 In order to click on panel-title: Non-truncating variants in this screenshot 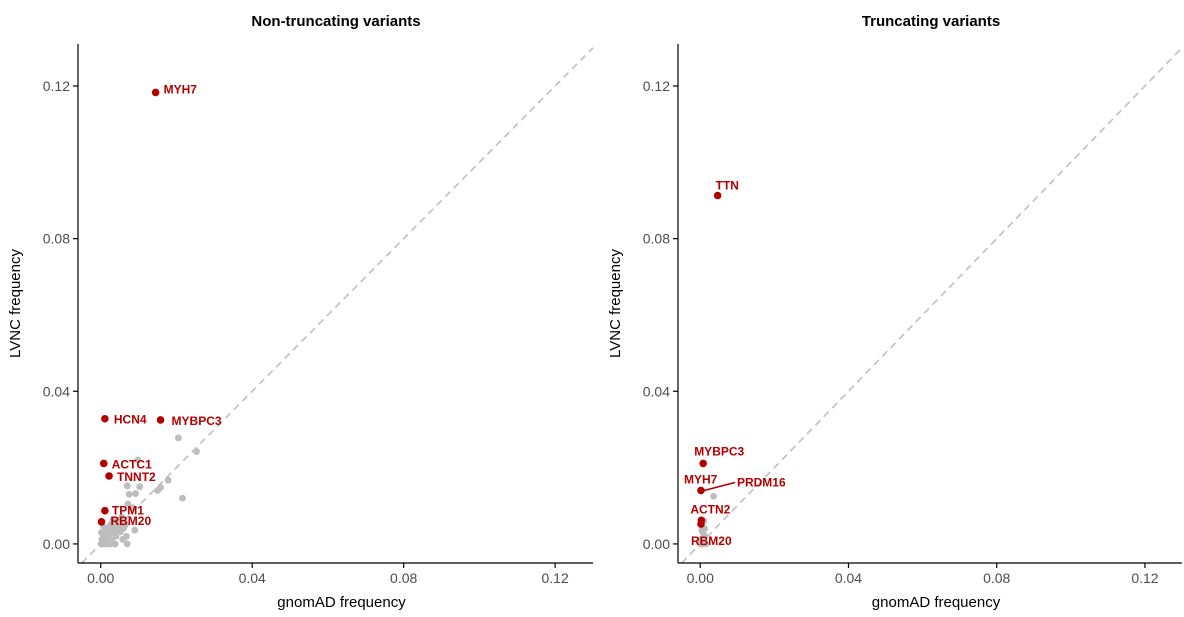, I will do `click(335, 21)`.